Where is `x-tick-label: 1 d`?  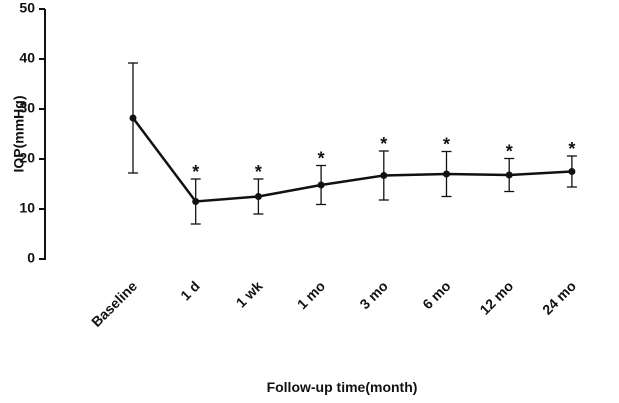
x-tick-label: 1 d is located at coordinates (190, 291).